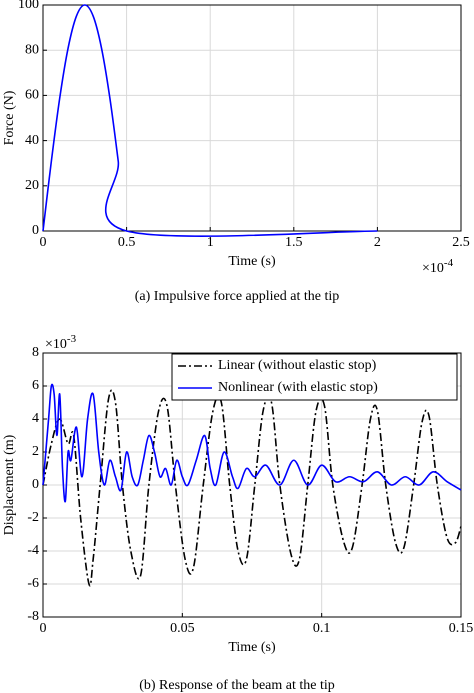 Image resolution: width=474 pixels, height=693 pixels. I want to click on x-tick-label: 0.5, so click(127, 242).